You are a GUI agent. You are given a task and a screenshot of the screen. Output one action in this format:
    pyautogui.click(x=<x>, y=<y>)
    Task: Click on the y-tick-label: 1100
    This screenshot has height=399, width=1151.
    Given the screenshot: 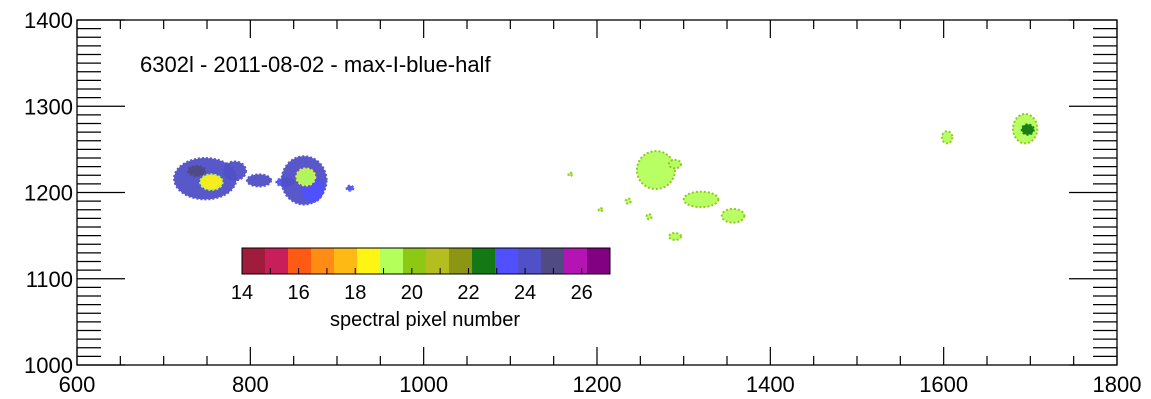 What is the action you would take?
    pyautogui.click(x=49, y=279)
    